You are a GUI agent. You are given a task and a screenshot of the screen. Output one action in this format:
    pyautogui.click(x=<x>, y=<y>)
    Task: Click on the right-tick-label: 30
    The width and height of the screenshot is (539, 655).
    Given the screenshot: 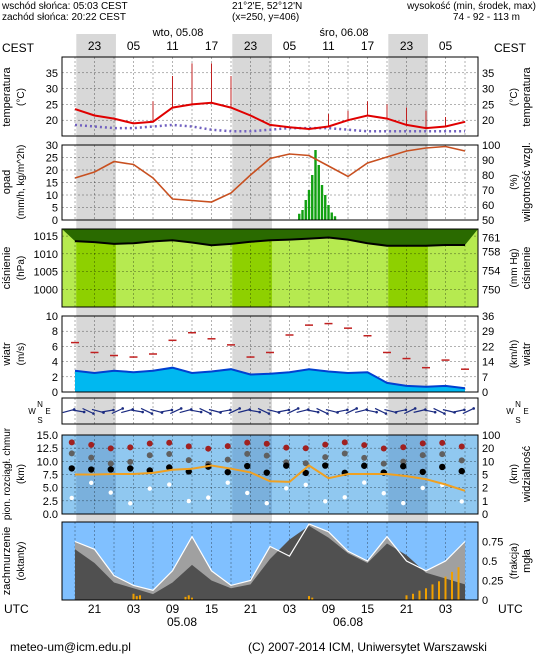 What is the action you would take?
    pyautogui.click(x=488, y=90)
    